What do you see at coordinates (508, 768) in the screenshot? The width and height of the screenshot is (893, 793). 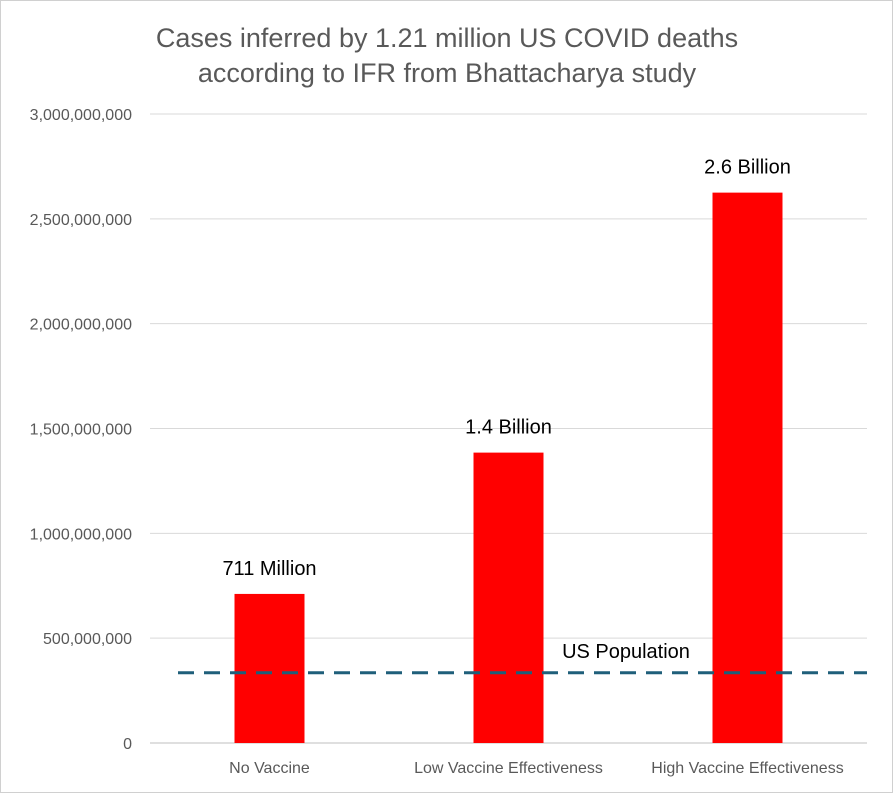 I see `category-label: Low Vaccine Effectiveness` at bounding box center [508, 768].